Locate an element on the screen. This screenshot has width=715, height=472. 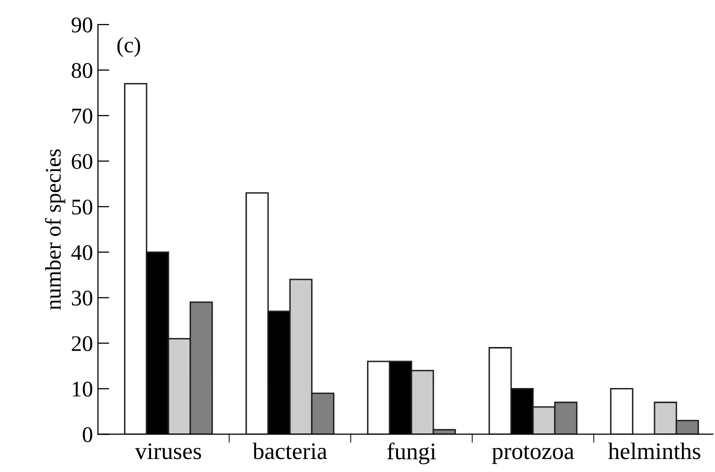
y-tick-label: 80 is located at coordinates (82, 70).